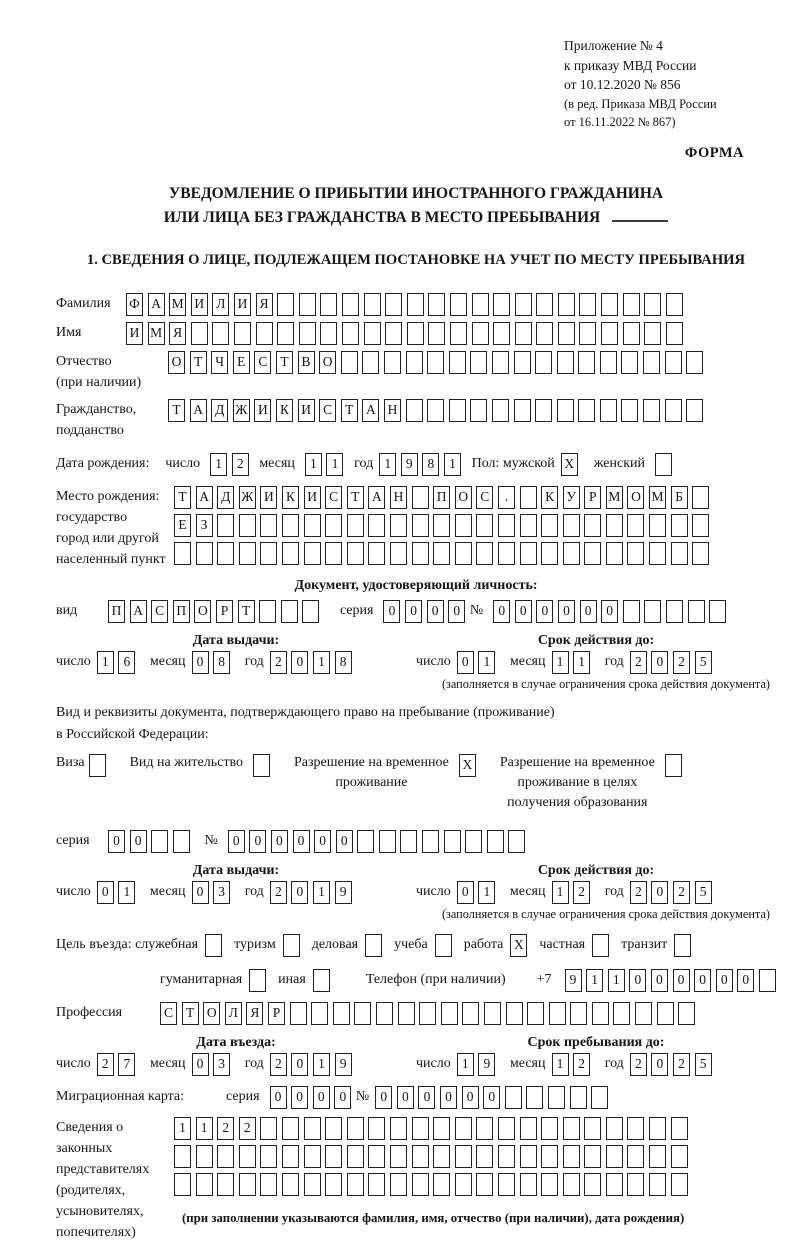 This screenshot has width=800, height=1259. Describe the element at coordinates (258, 980) in the screenshot. I see `purpose-humanitarian-checkbox` at that location.